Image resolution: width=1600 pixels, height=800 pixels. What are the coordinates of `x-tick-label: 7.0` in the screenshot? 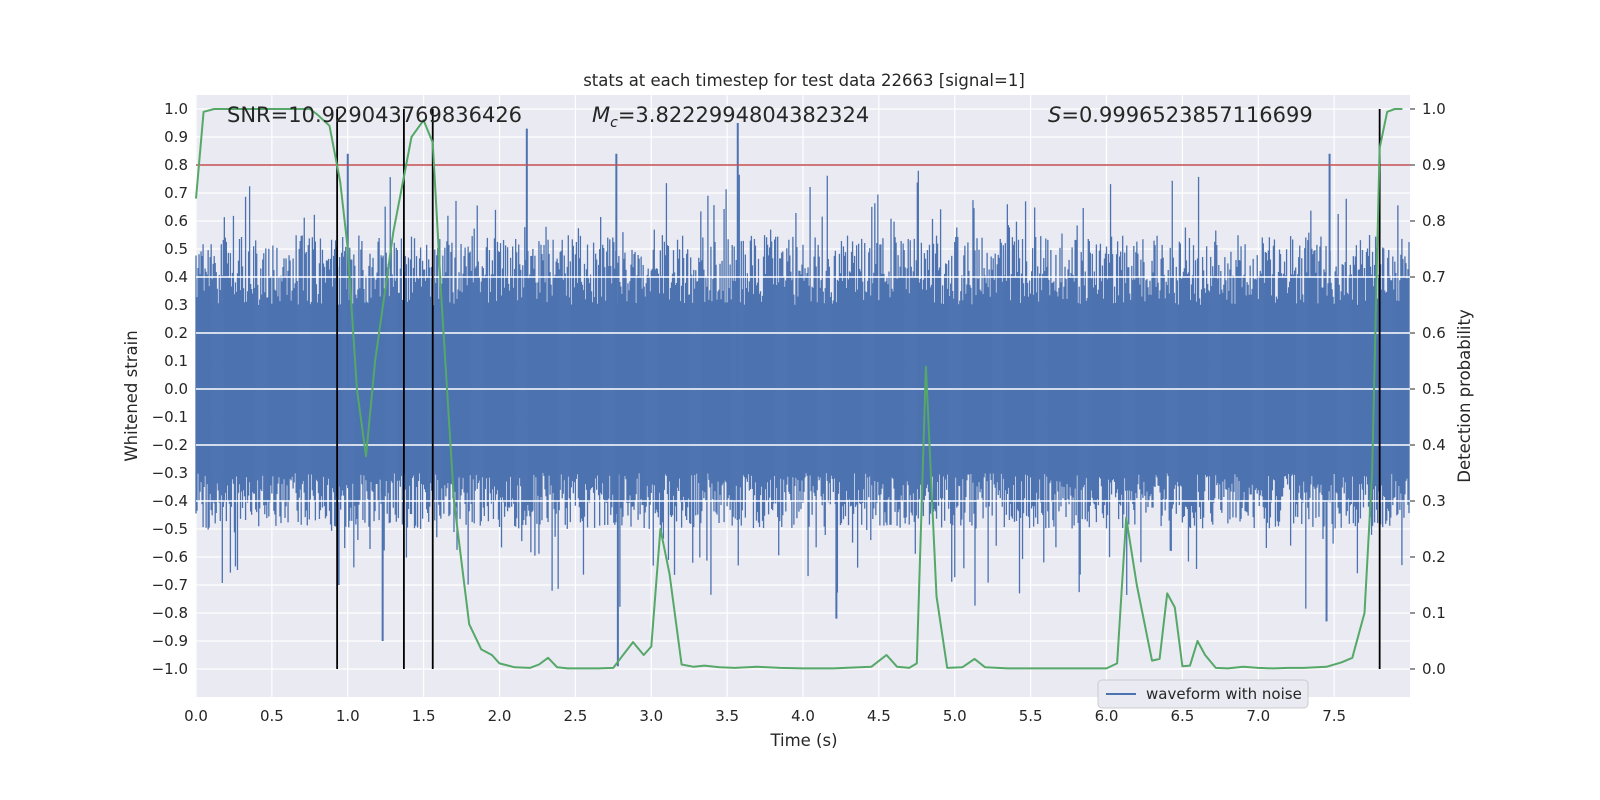 It's located at (1258, 716).